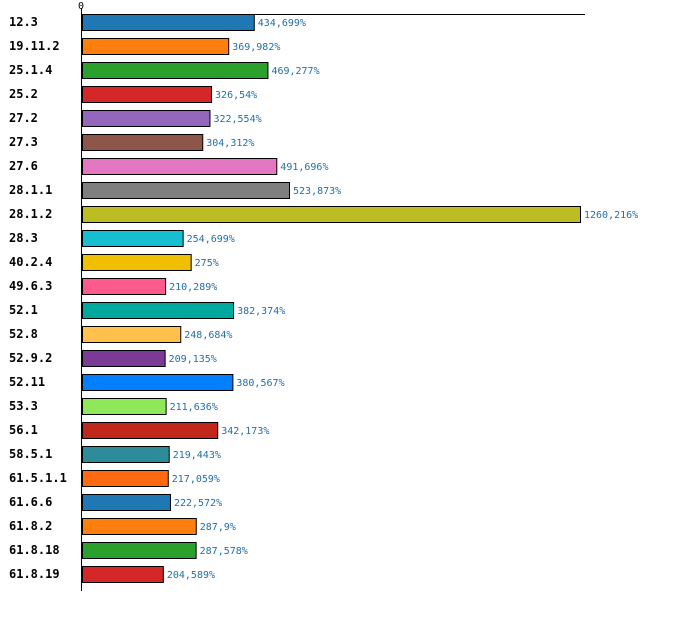 This screenshot has height=621, width=700. I want to click on category-label: 28.1.1, so click(30, 190).